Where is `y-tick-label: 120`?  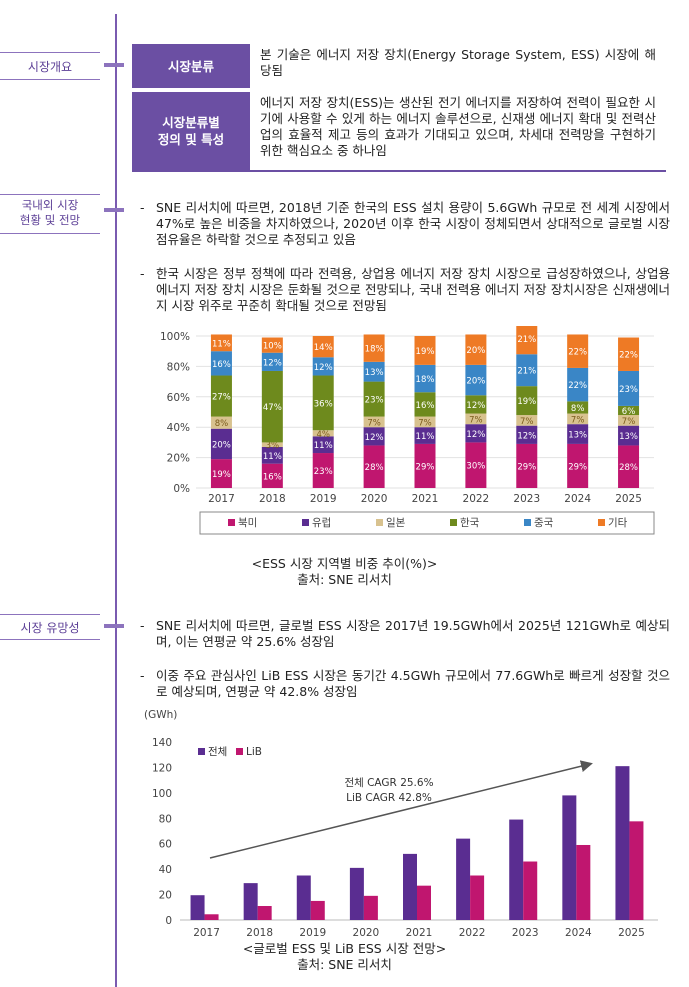
y-tick-label: 120 is located at coordinates (162, 768).